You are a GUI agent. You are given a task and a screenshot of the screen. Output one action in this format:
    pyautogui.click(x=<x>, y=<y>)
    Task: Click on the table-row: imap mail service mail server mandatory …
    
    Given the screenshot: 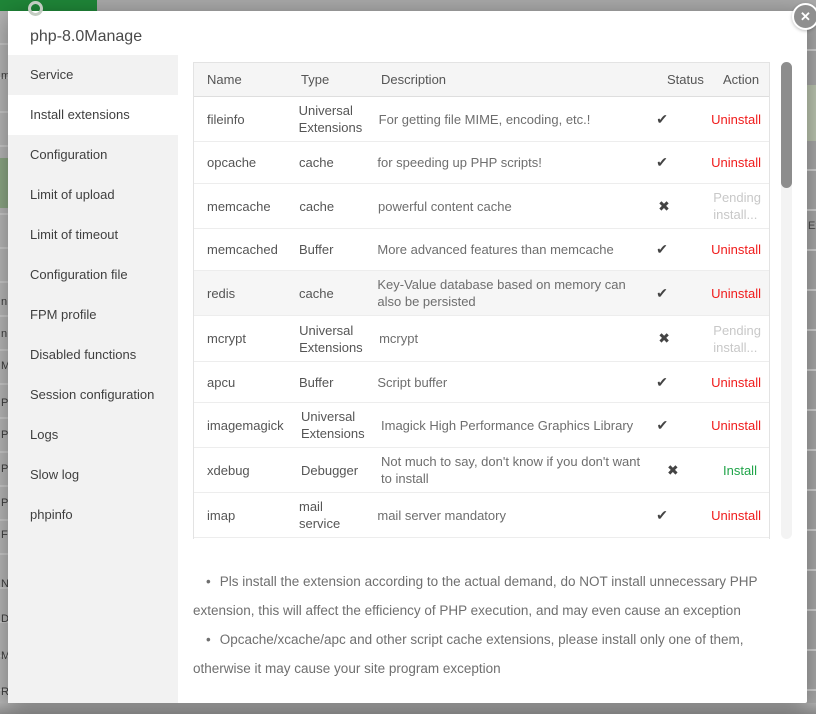 What is the action you would take?
    pyautogui.click(x=481, y=515)
    